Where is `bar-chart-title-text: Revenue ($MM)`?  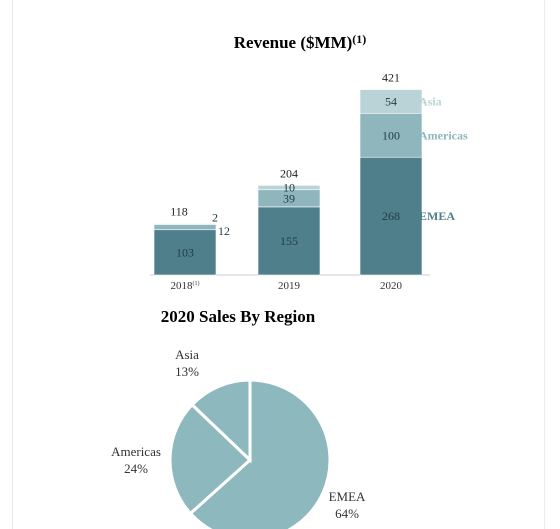
bar-chart-title-text: Revenue ($MM) is located at coordinates (293, 42).